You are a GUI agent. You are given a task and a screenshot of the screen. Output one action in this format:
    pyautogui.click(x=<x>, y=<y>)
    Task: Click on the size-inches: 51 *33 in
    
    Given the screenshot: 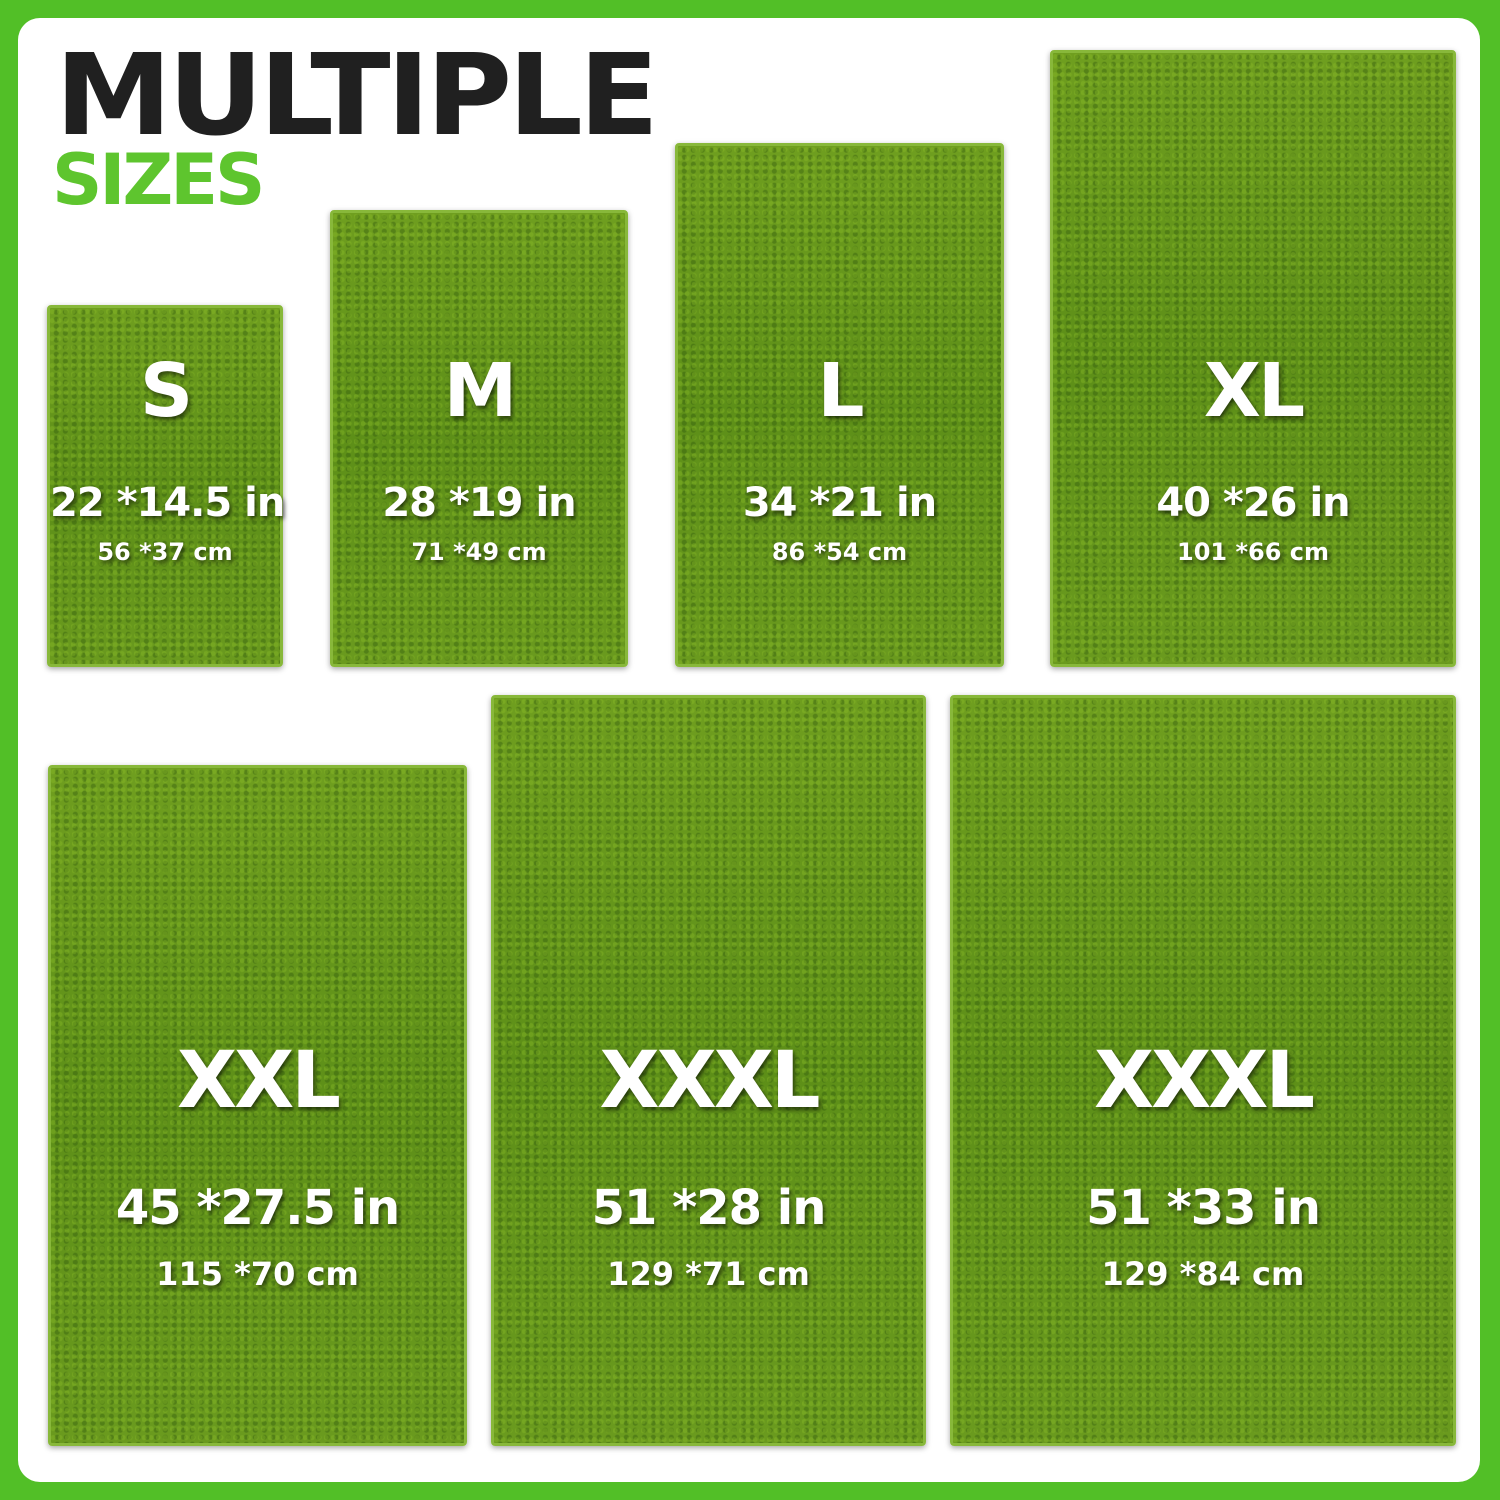 What is the action you would take?
    pyautogui.click(x=1203, y=1208)
    